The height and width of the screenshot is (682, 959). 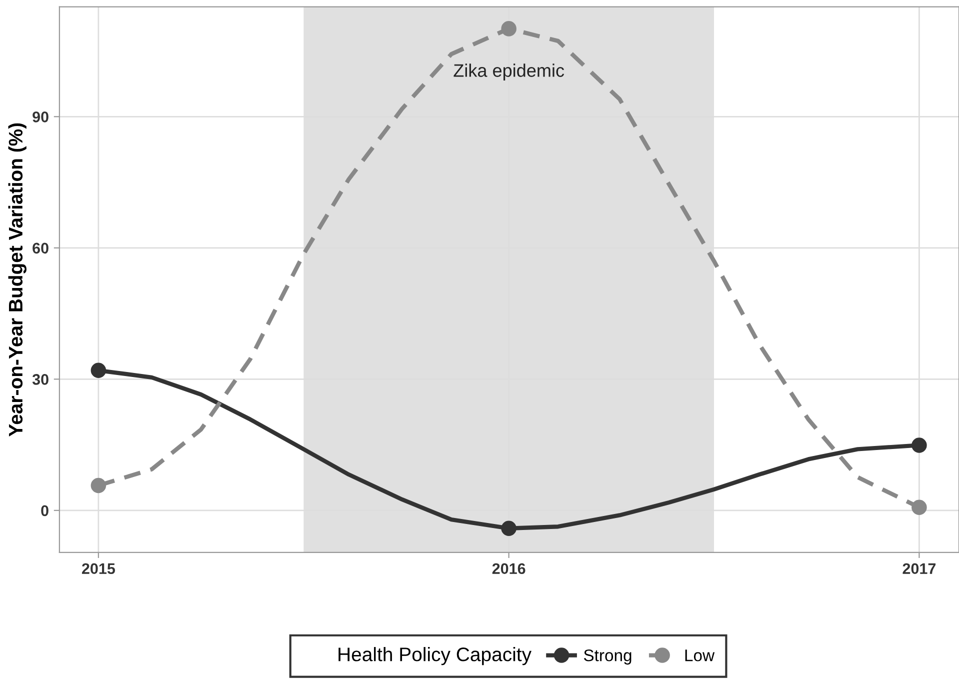 I want to click on x-tick-label: 2017, so click(x=919, y=568).